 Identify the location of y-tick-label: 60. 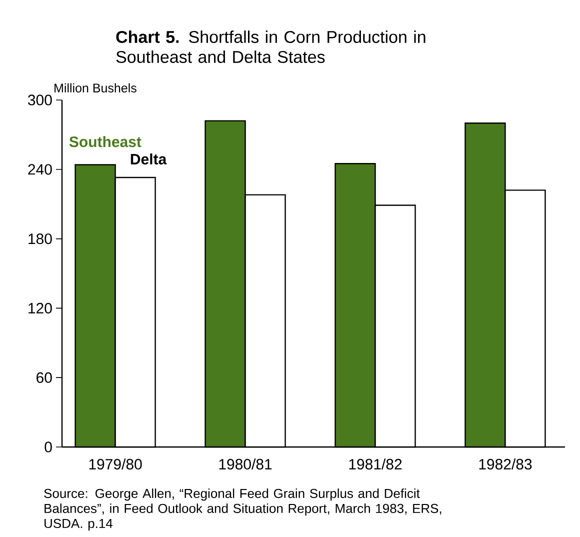
(44, 377).